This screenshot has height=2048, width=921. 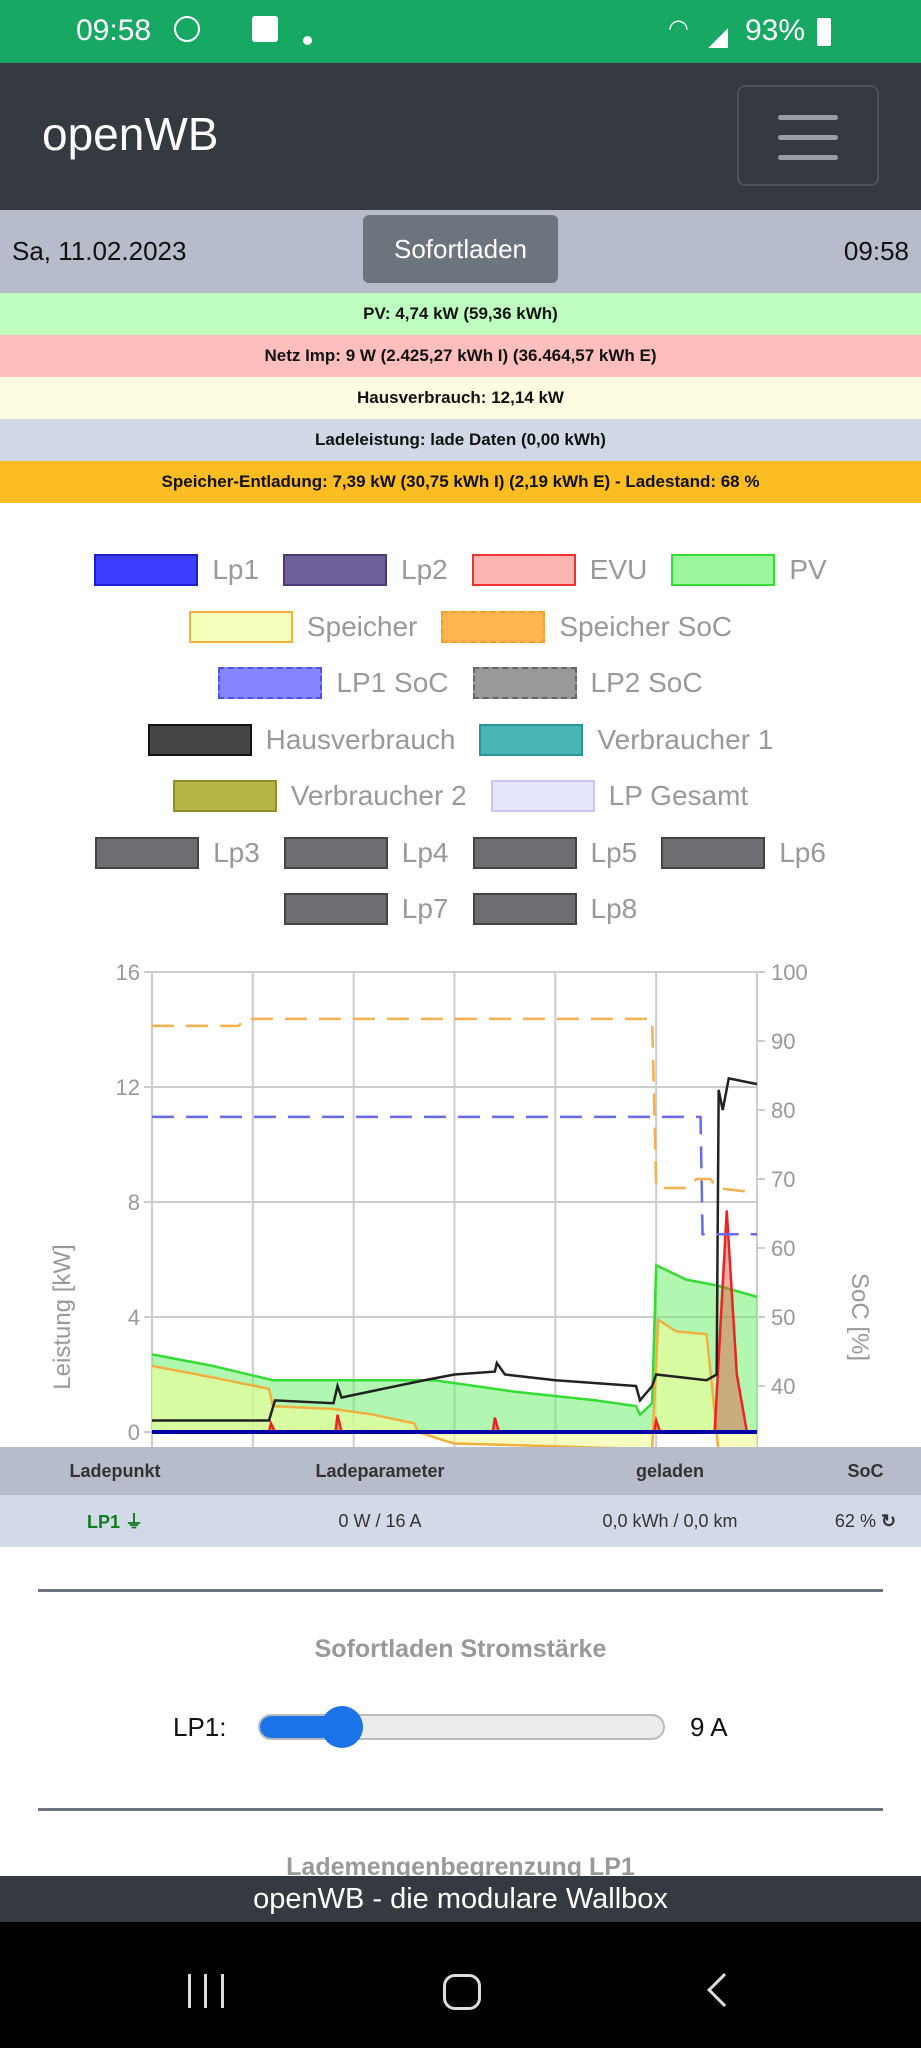 I want to click on legend-item: LP1 SoC, so click(x=333, y=683).